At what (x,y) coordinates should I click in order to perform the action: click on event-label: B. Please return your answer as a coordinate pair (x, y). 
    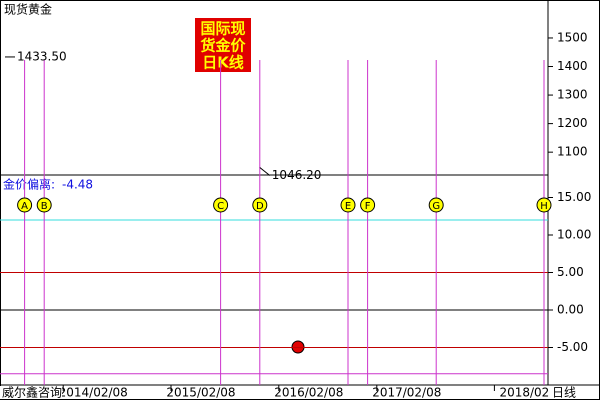
    Looking at the image, I should click on (44, 206).